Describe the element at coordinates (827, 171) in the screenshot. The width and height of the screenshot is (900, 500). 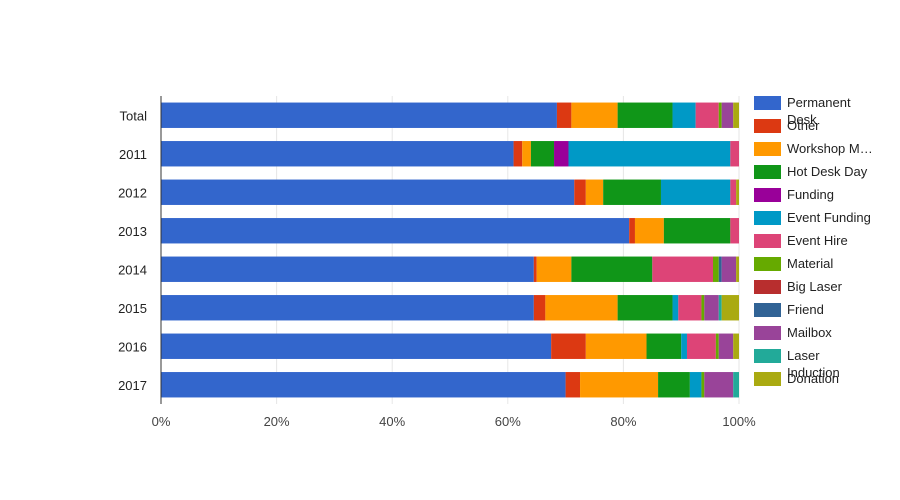
I see `legend-label: Hot Desk Day` at that location.